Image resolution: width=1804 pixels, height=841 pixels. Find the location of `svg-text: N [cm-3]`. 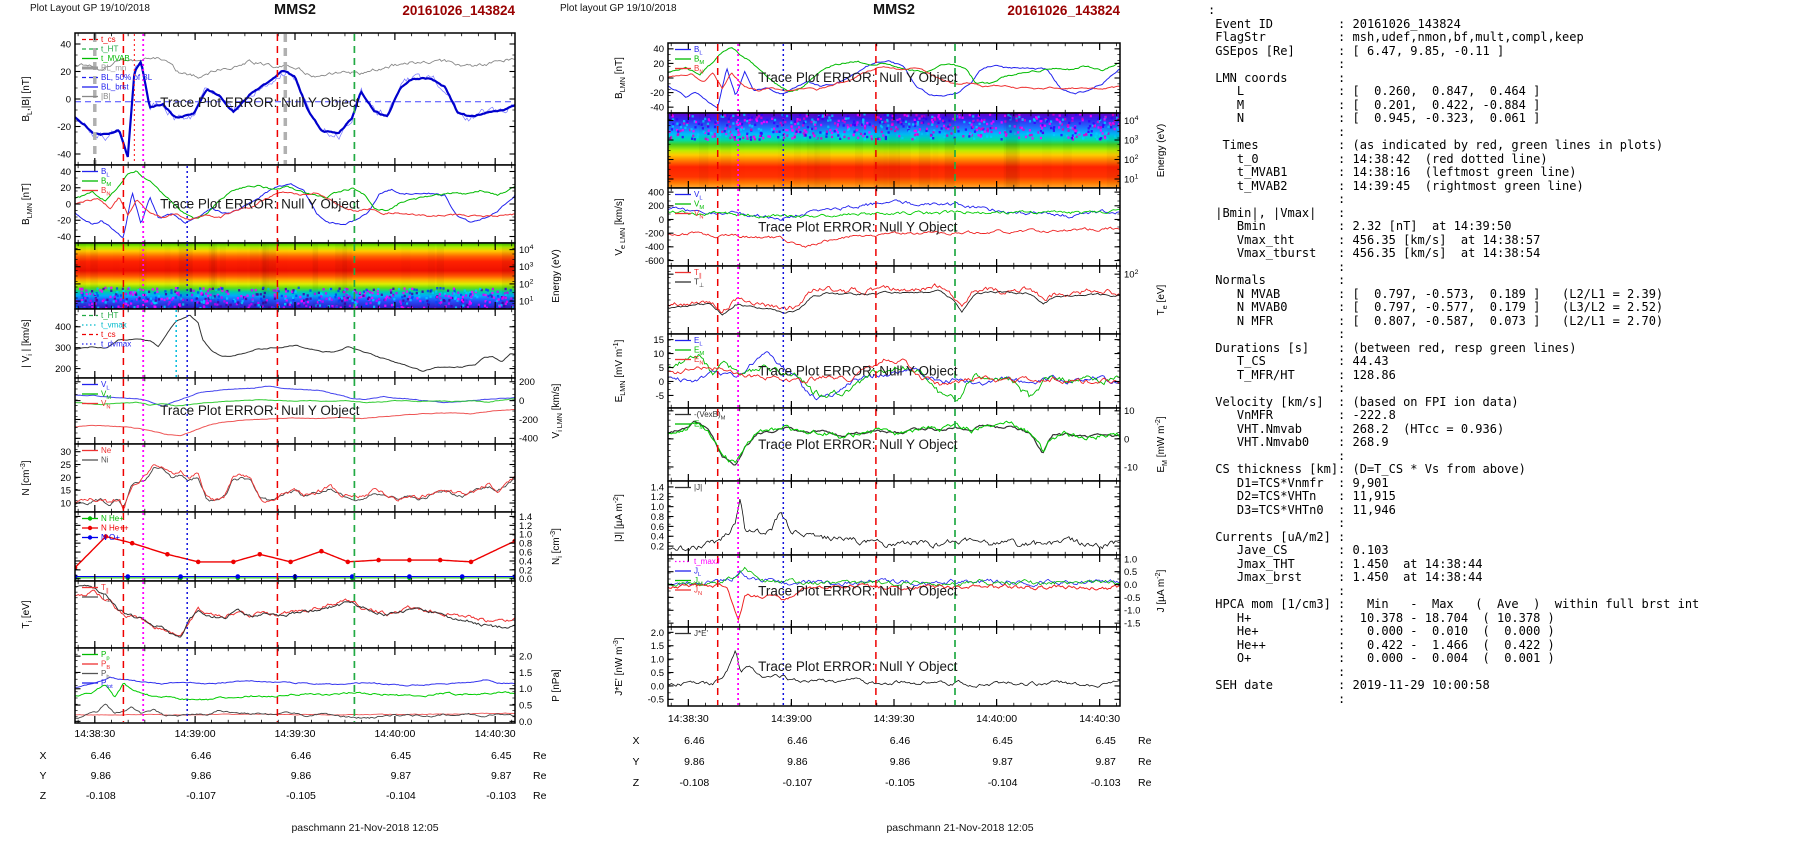

svg-text: N [cm-3] is located at coordinates (25, 478).